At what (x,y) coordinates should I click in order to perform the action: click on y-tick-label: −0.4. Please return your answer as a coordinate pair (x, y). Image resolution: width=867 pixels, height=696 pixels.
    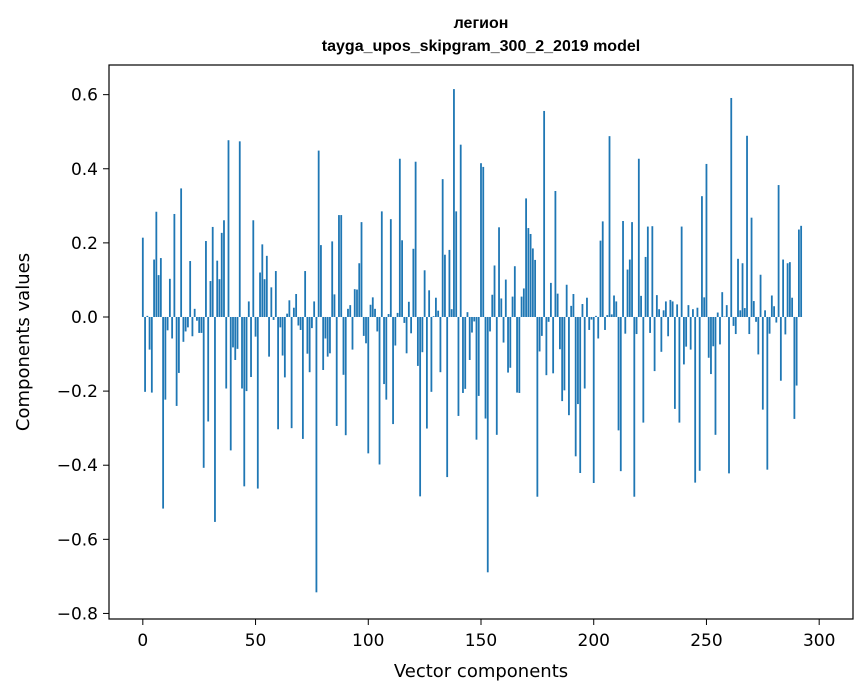
    Looking at the image, I should click on (77, 466).